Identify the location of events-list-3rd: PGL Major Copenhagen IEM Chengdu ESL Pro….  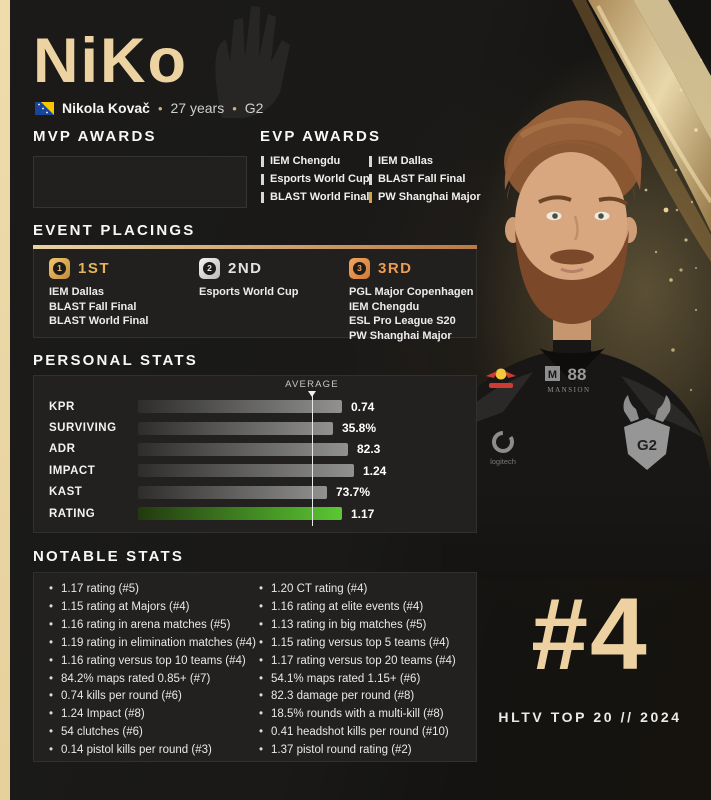
(411, 314).